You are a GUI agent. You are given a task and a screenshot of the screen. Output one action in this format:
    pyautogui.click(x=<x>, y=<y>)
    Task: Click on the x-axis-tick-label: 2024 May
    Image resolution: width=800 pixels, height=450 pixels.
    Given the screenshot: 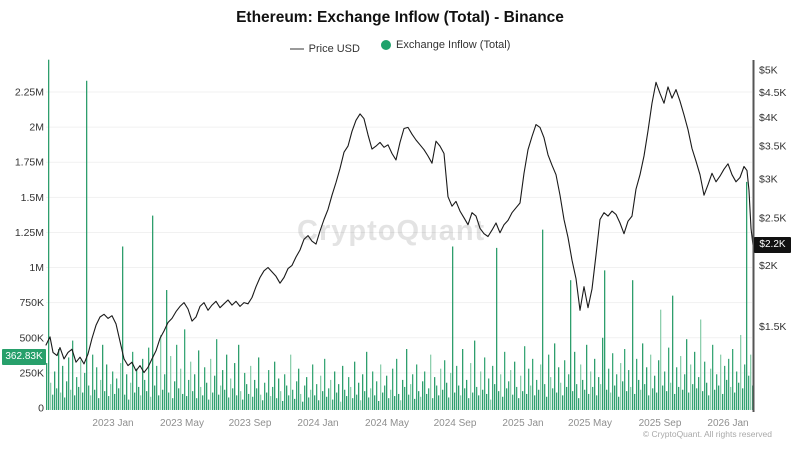 What is the action you would take?
    pyautogui.click(x=387, y=423)
    